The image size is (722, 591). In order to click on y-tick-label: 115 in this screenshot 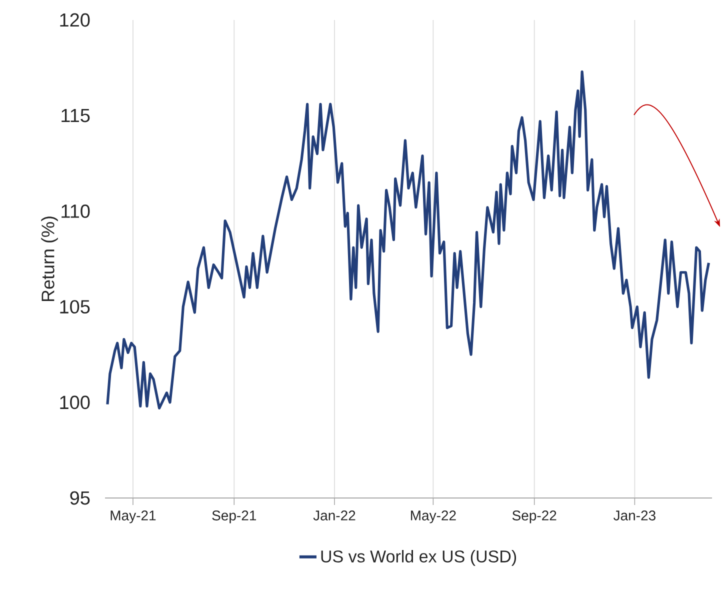, I will do `click(76, 115)`.